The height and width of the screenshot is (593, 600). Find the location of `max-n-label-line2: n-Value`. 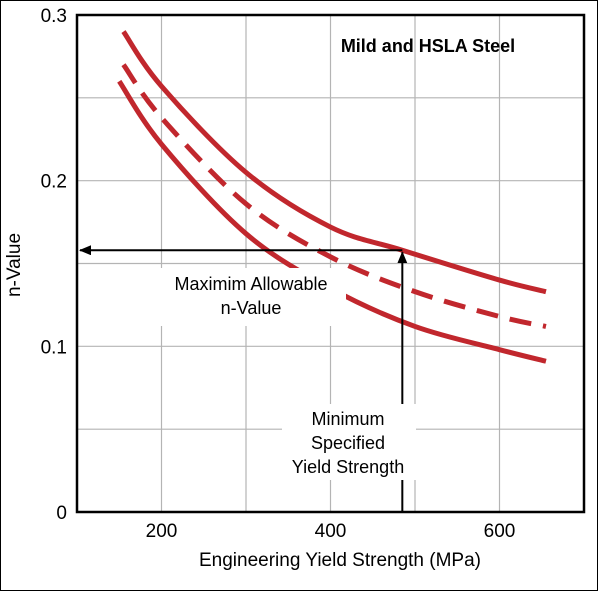

max-n-label-line2: n-Value is located at coordinates (251, 308).